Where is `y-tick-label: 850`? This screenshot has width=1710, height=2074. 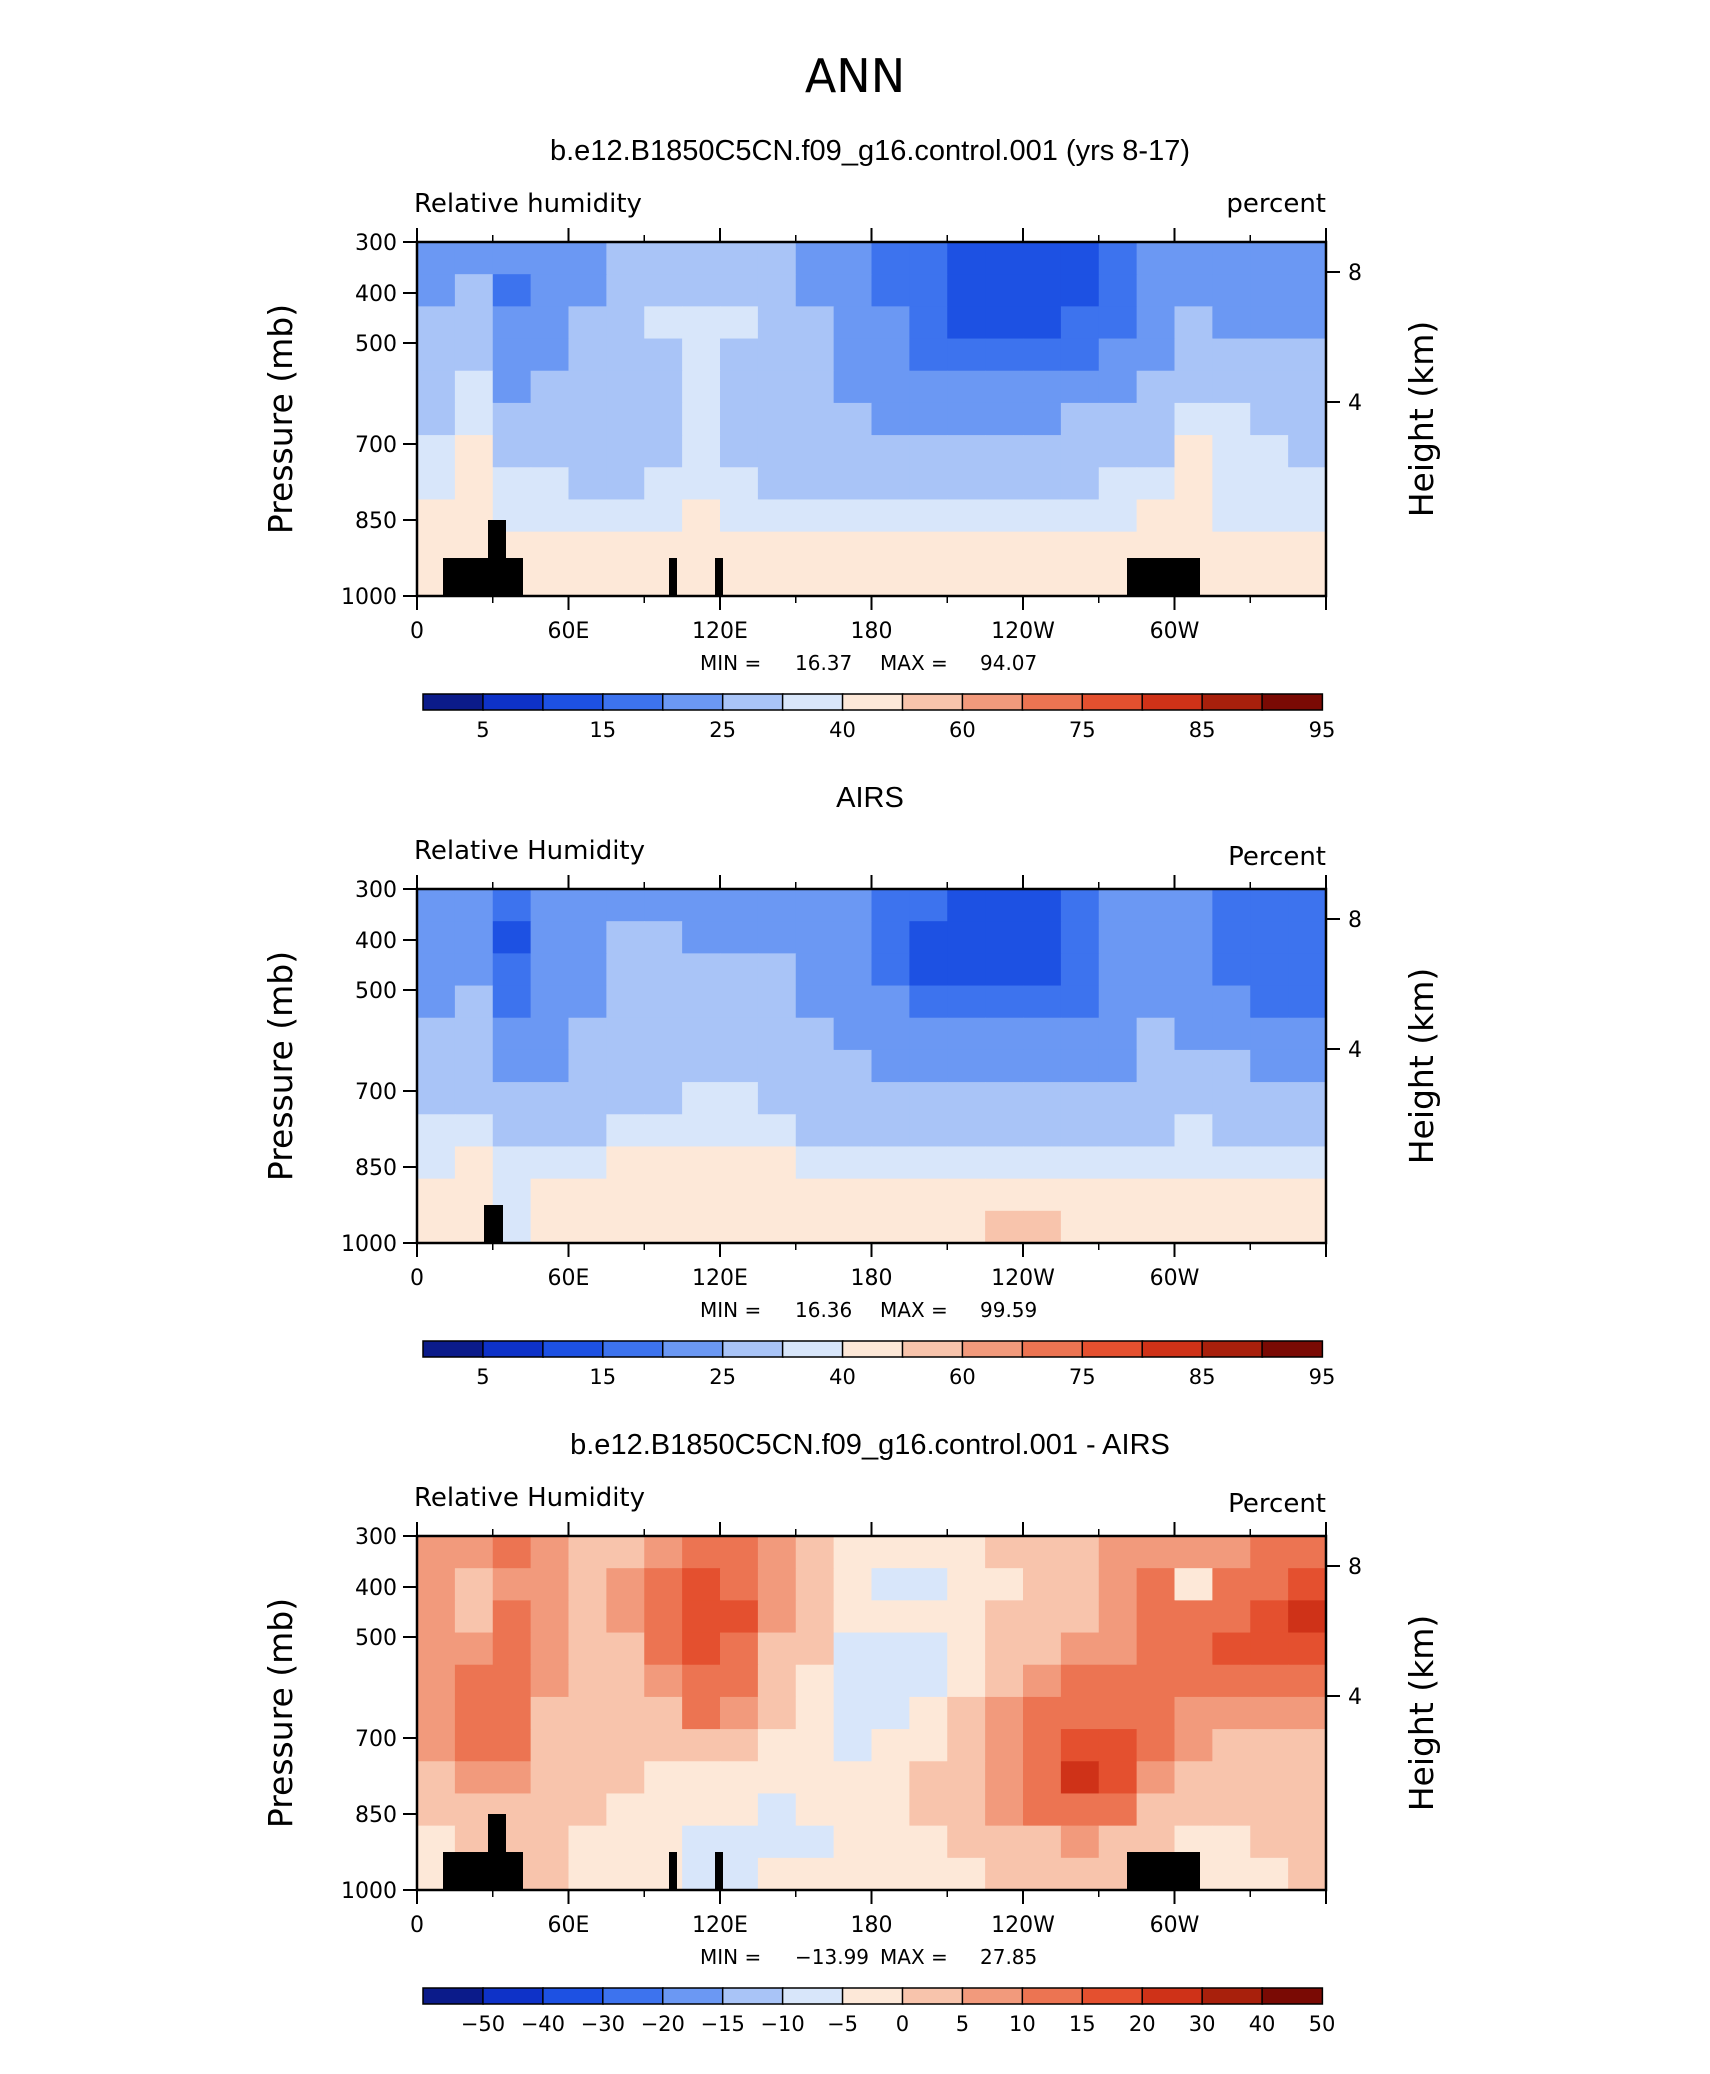
y-tick-label: 850 is located at coordinates (376, 1815).